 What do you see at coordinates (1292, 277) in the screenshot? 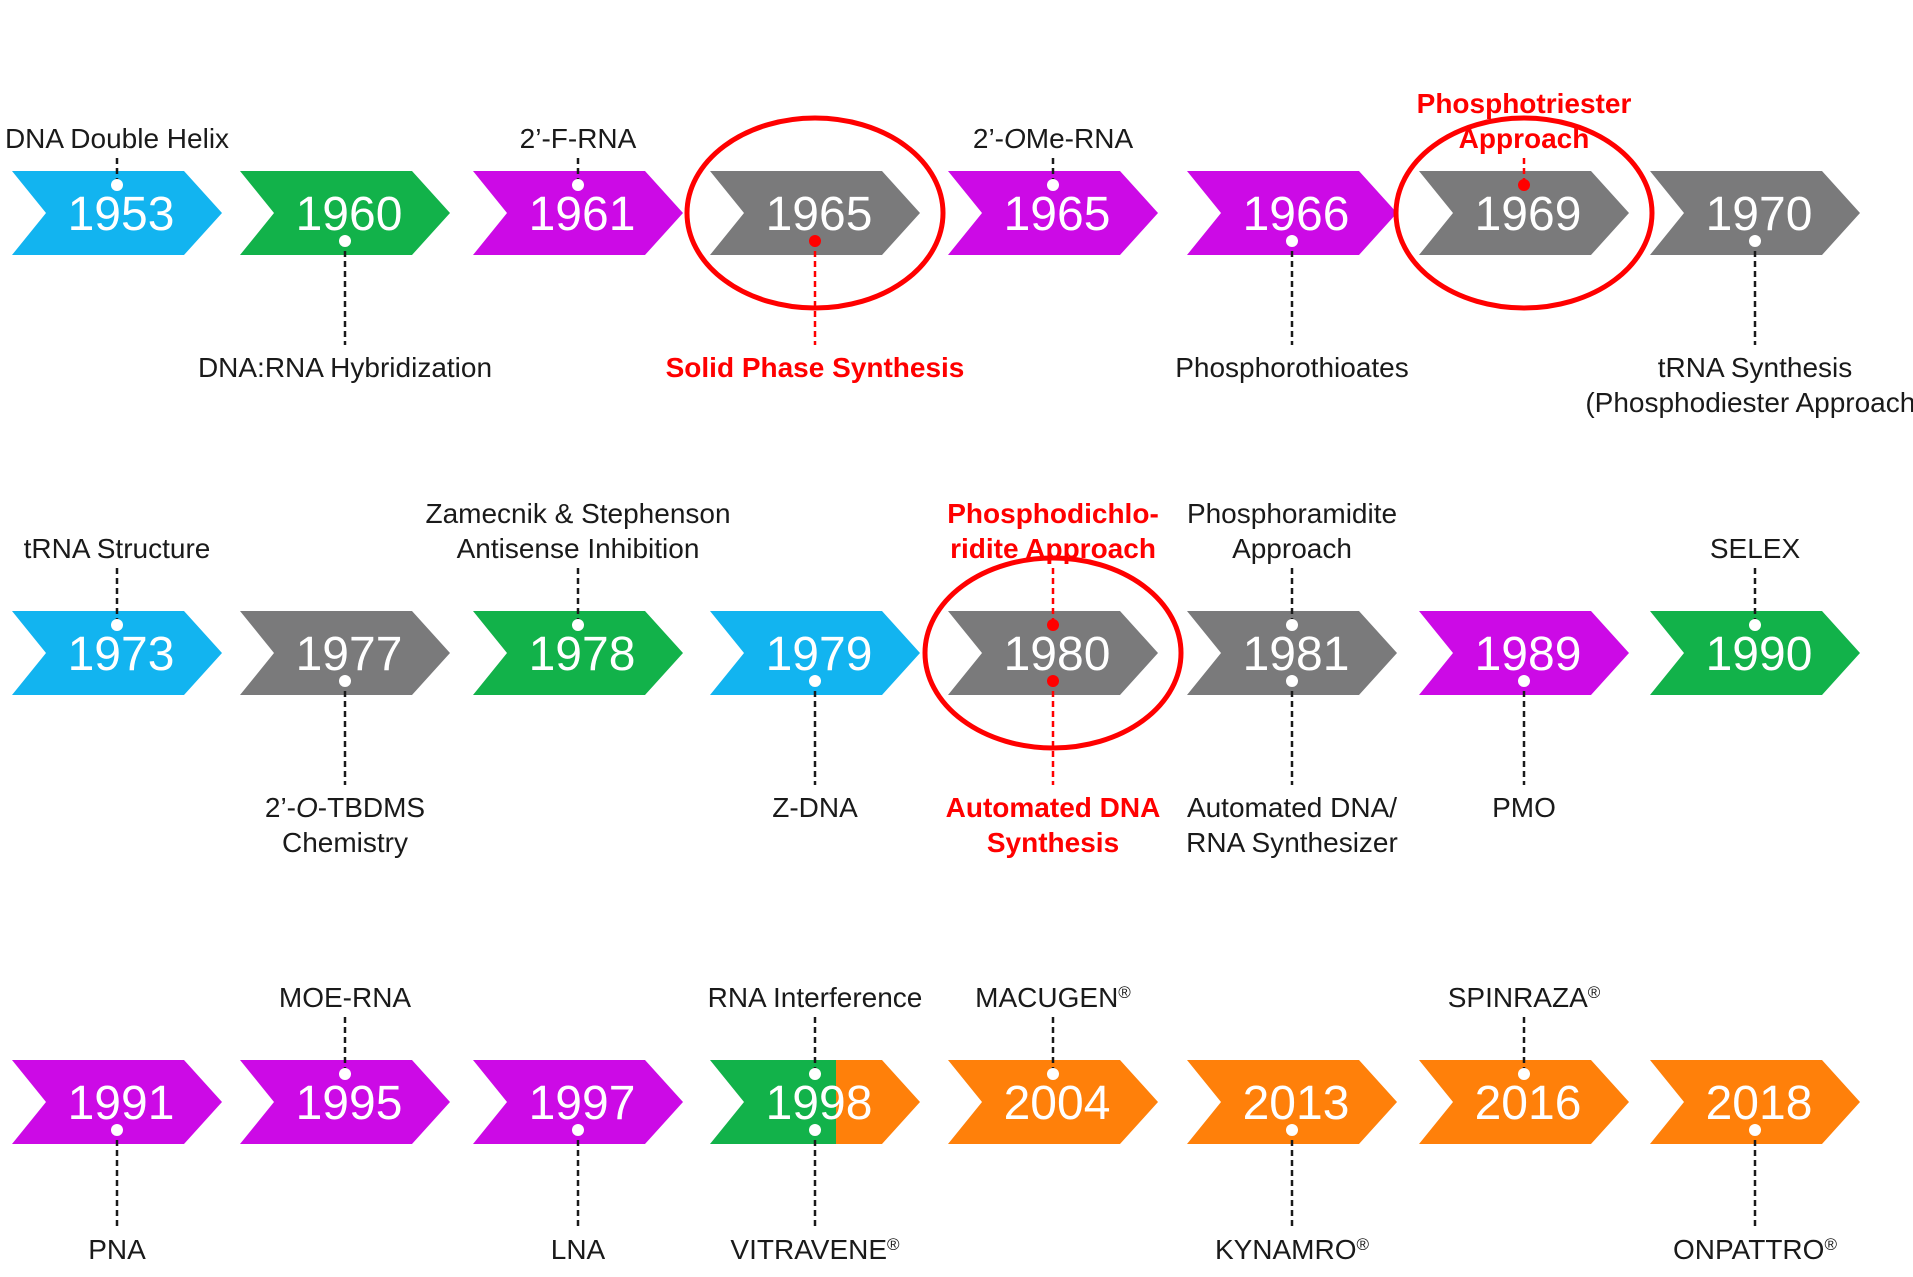
I see `milestone-1966: 1966 Phosphorothioates` at bounding box center [1292, 277].